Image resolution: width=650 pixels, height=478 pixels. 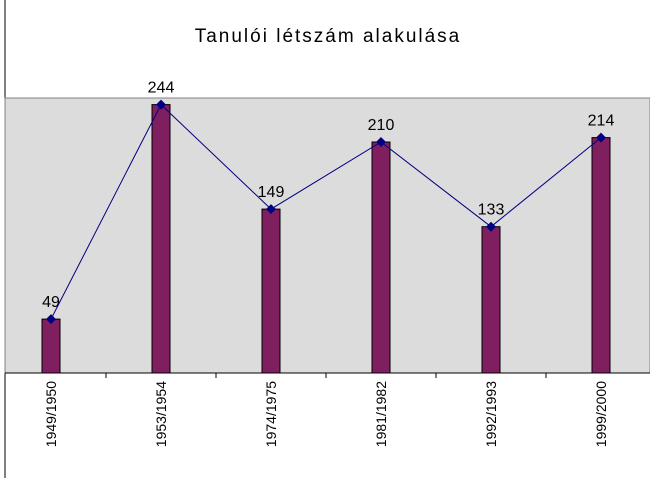 What do you see at coordinates (271, 414) in the screenshot?
I see `x-tick-label: 1974/1975` at bounding box center [271, 414].